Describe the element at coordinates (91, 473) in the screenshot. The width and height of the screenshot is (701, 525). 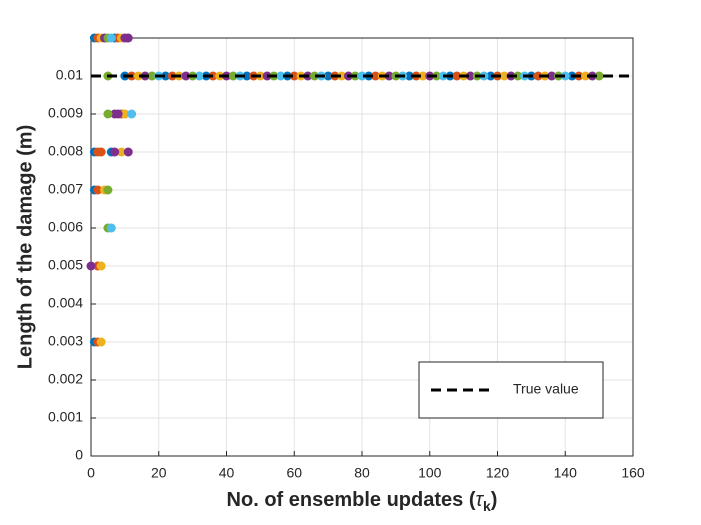
I see `x-tick-label: 0` at that location.